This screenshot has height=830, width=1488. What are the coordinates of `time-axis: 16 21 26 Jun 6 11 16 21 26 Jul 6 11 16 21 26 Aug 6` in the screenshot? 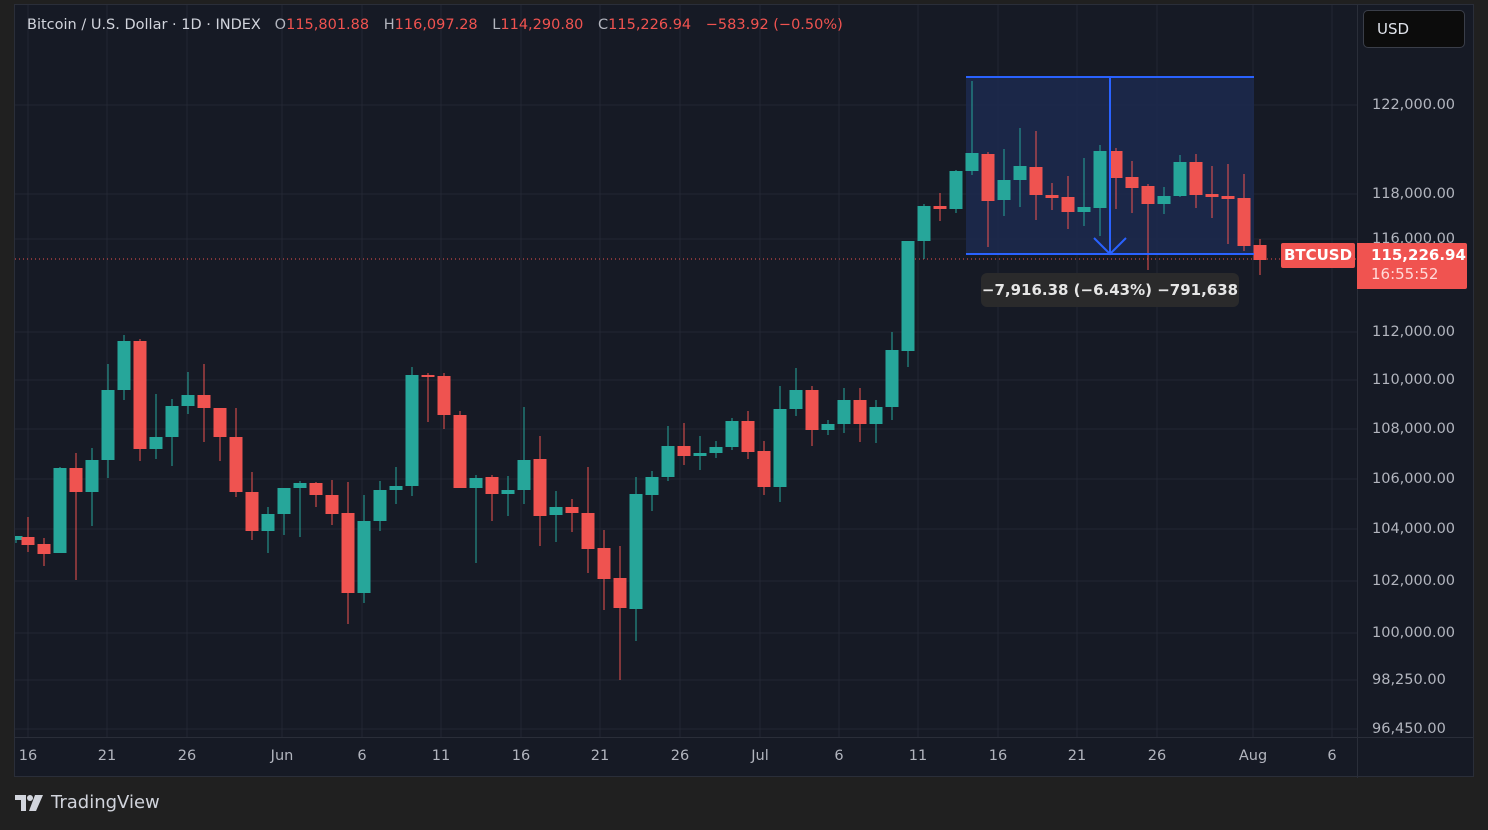 It's located at (686, 757).